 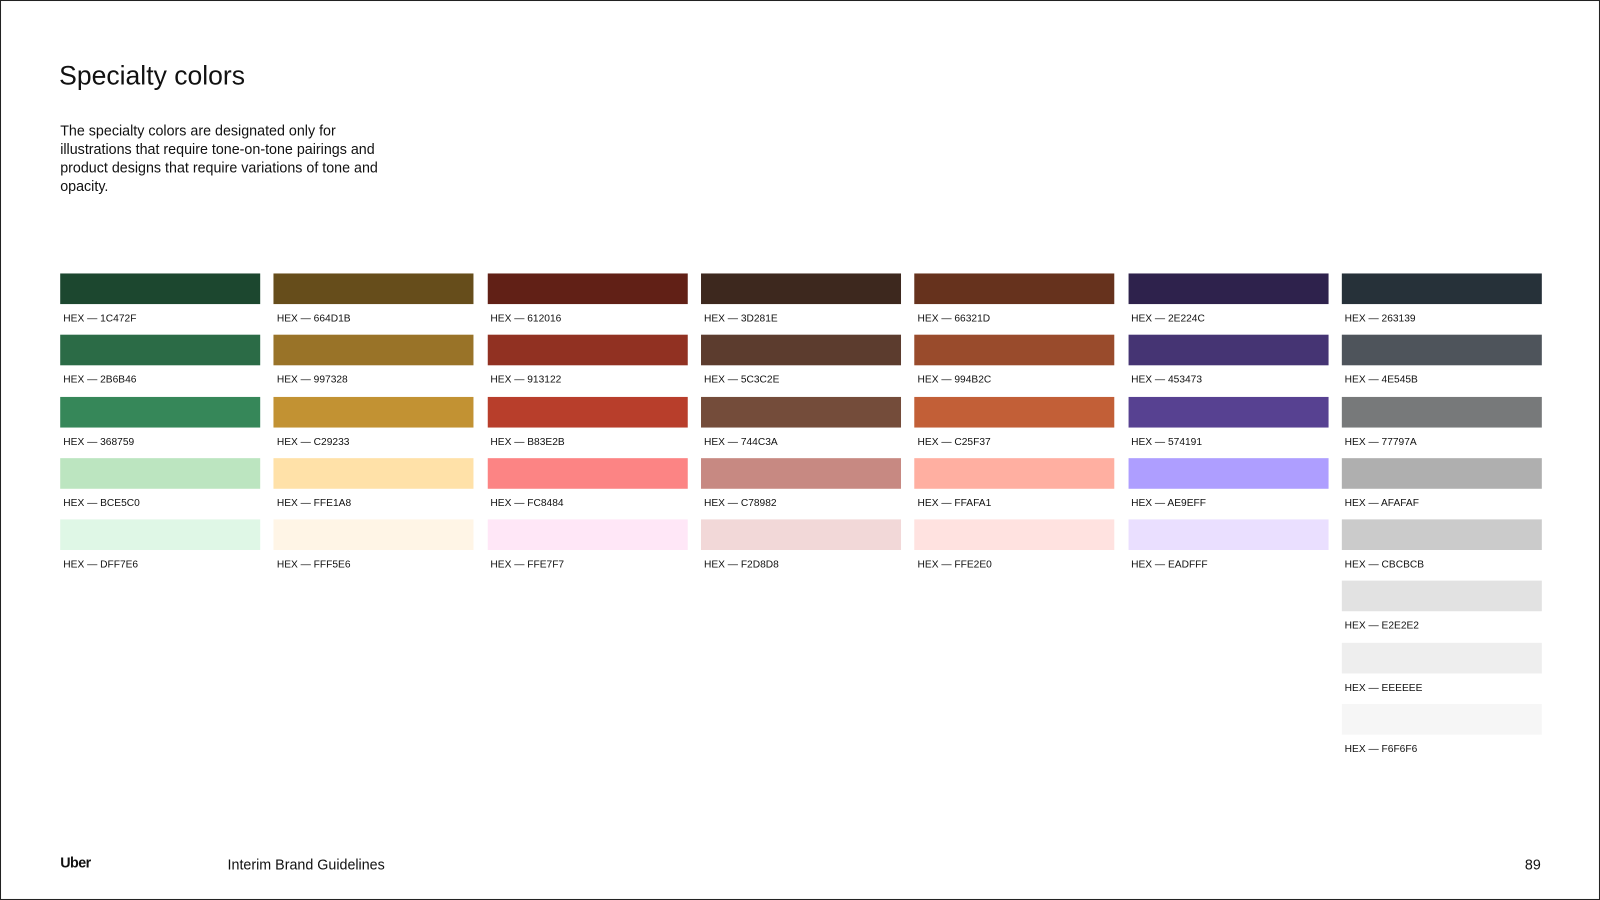 I want to click on color-item: HEX — FFE1A8, so click(x=373, y=489).